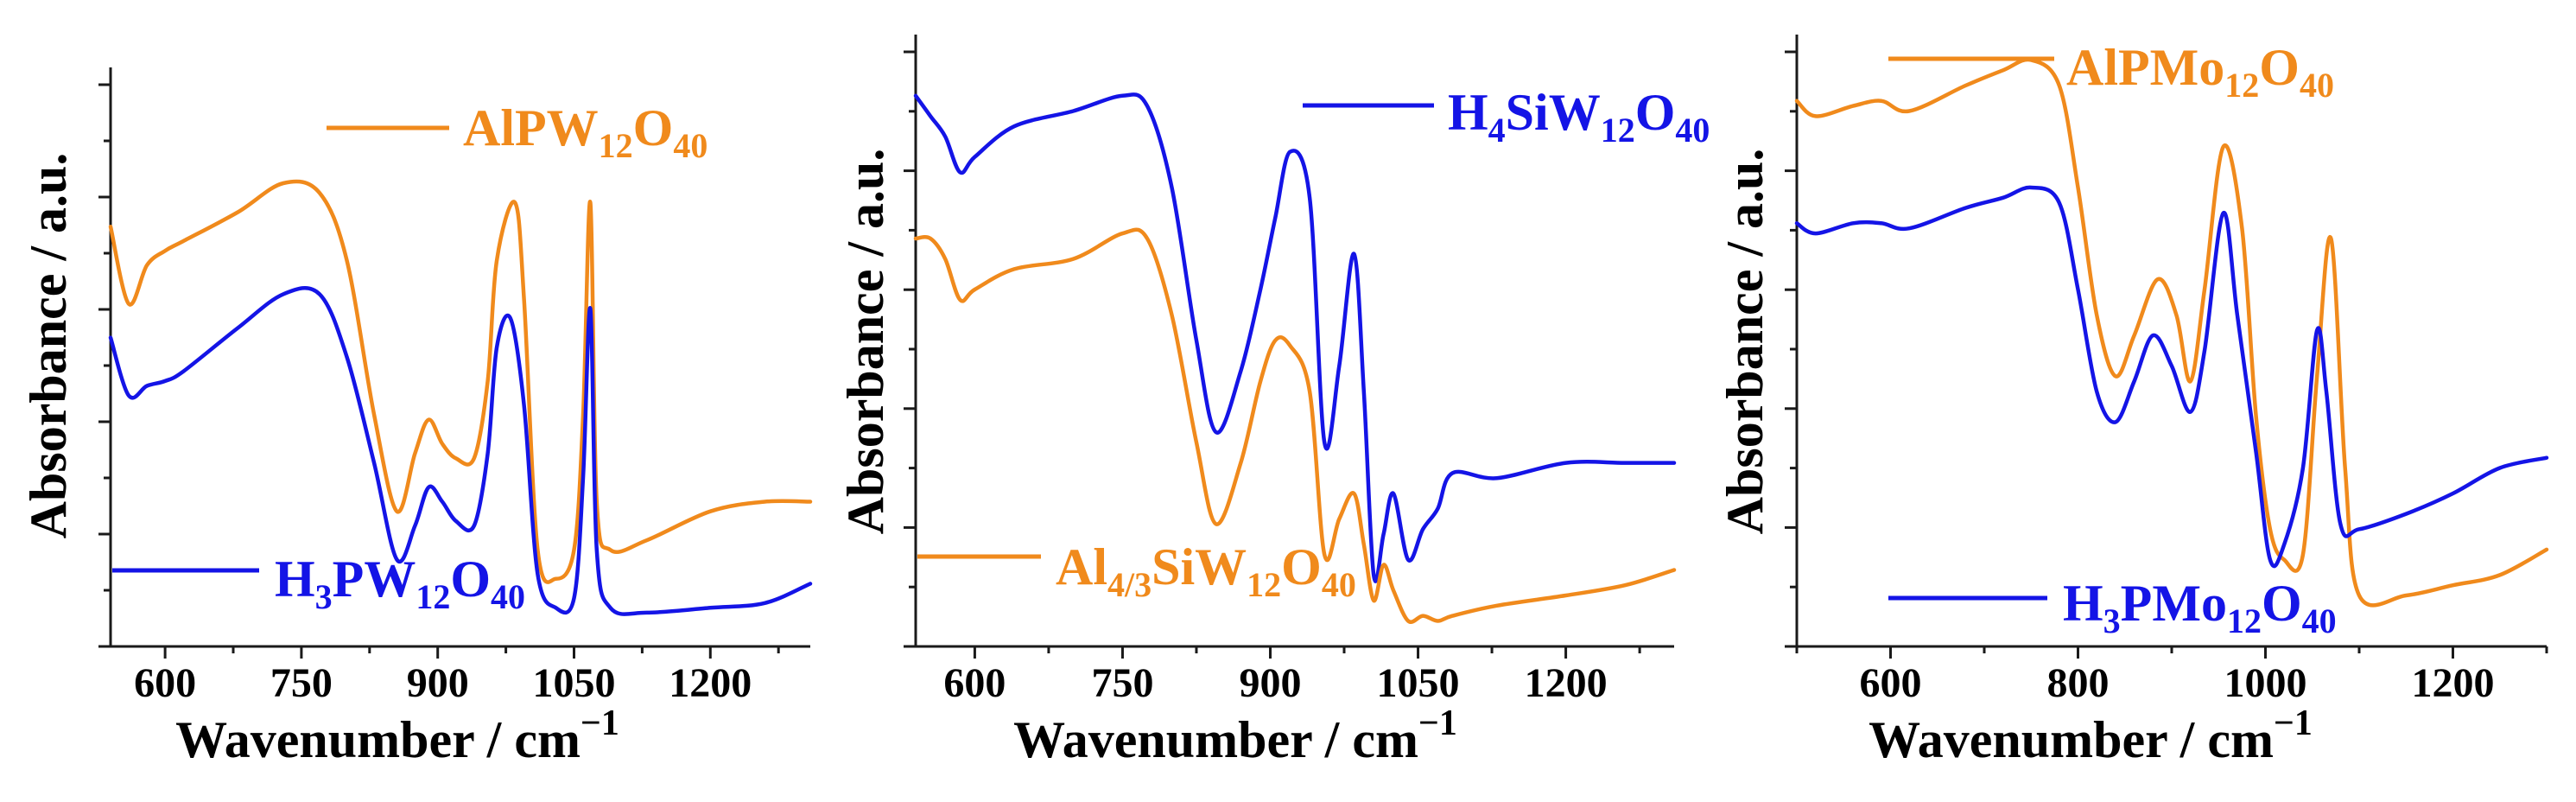 The image size is (2576, 802). Describe the element at coordinates (2171, 377) in the screenshot. I see `series-line-H3PMo12O40` at that location.